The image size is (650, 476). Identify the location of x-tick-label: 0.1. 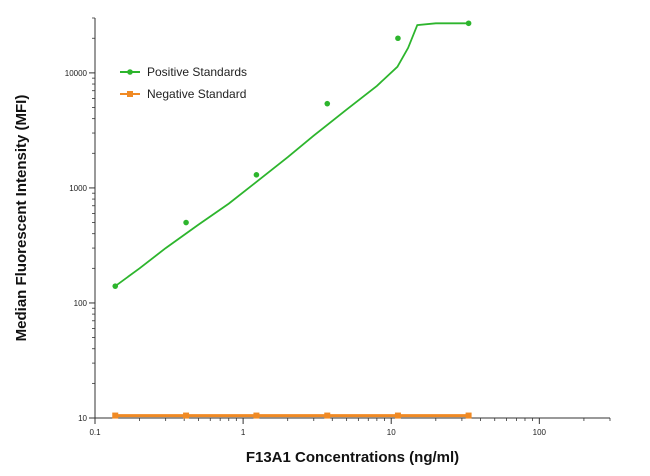
(95, 432).